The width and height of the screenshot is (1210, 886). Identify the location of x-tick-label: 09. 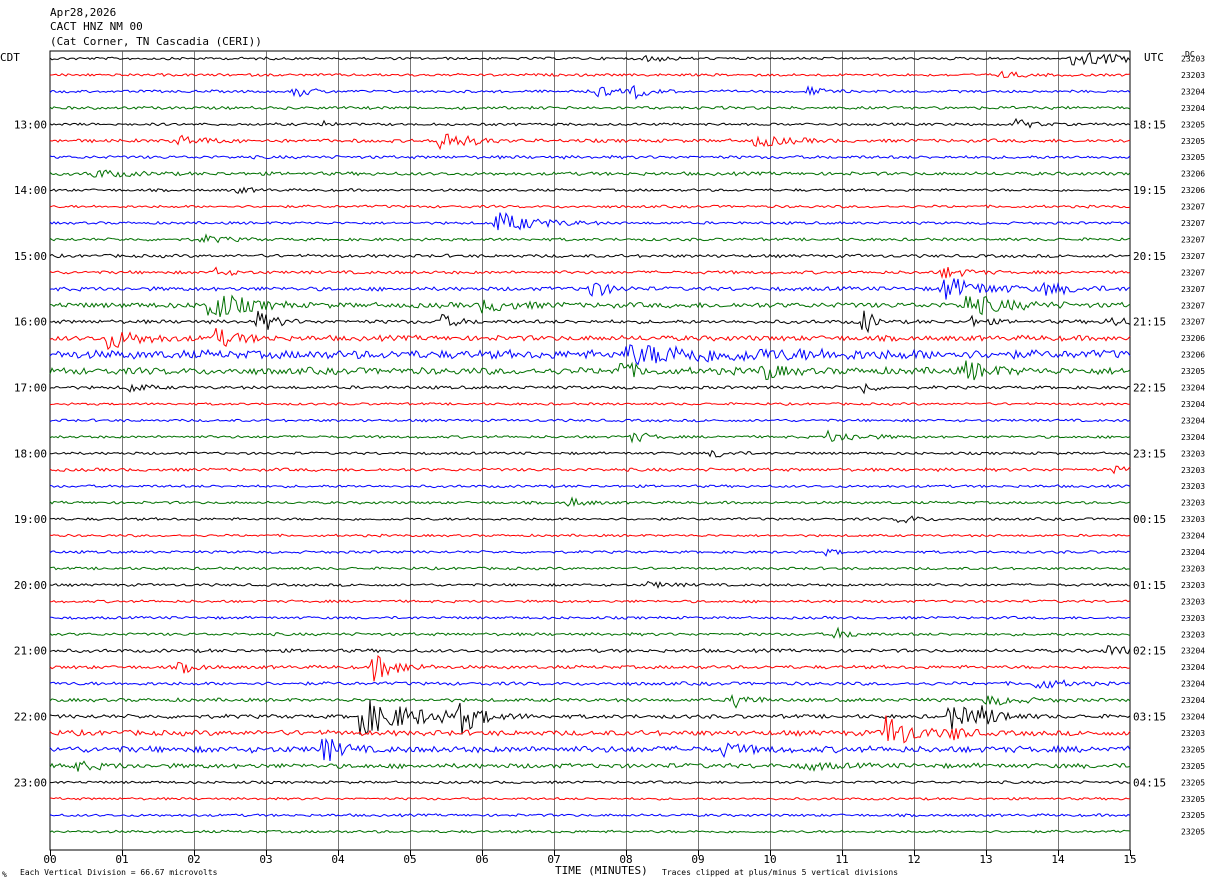
(697, 859).